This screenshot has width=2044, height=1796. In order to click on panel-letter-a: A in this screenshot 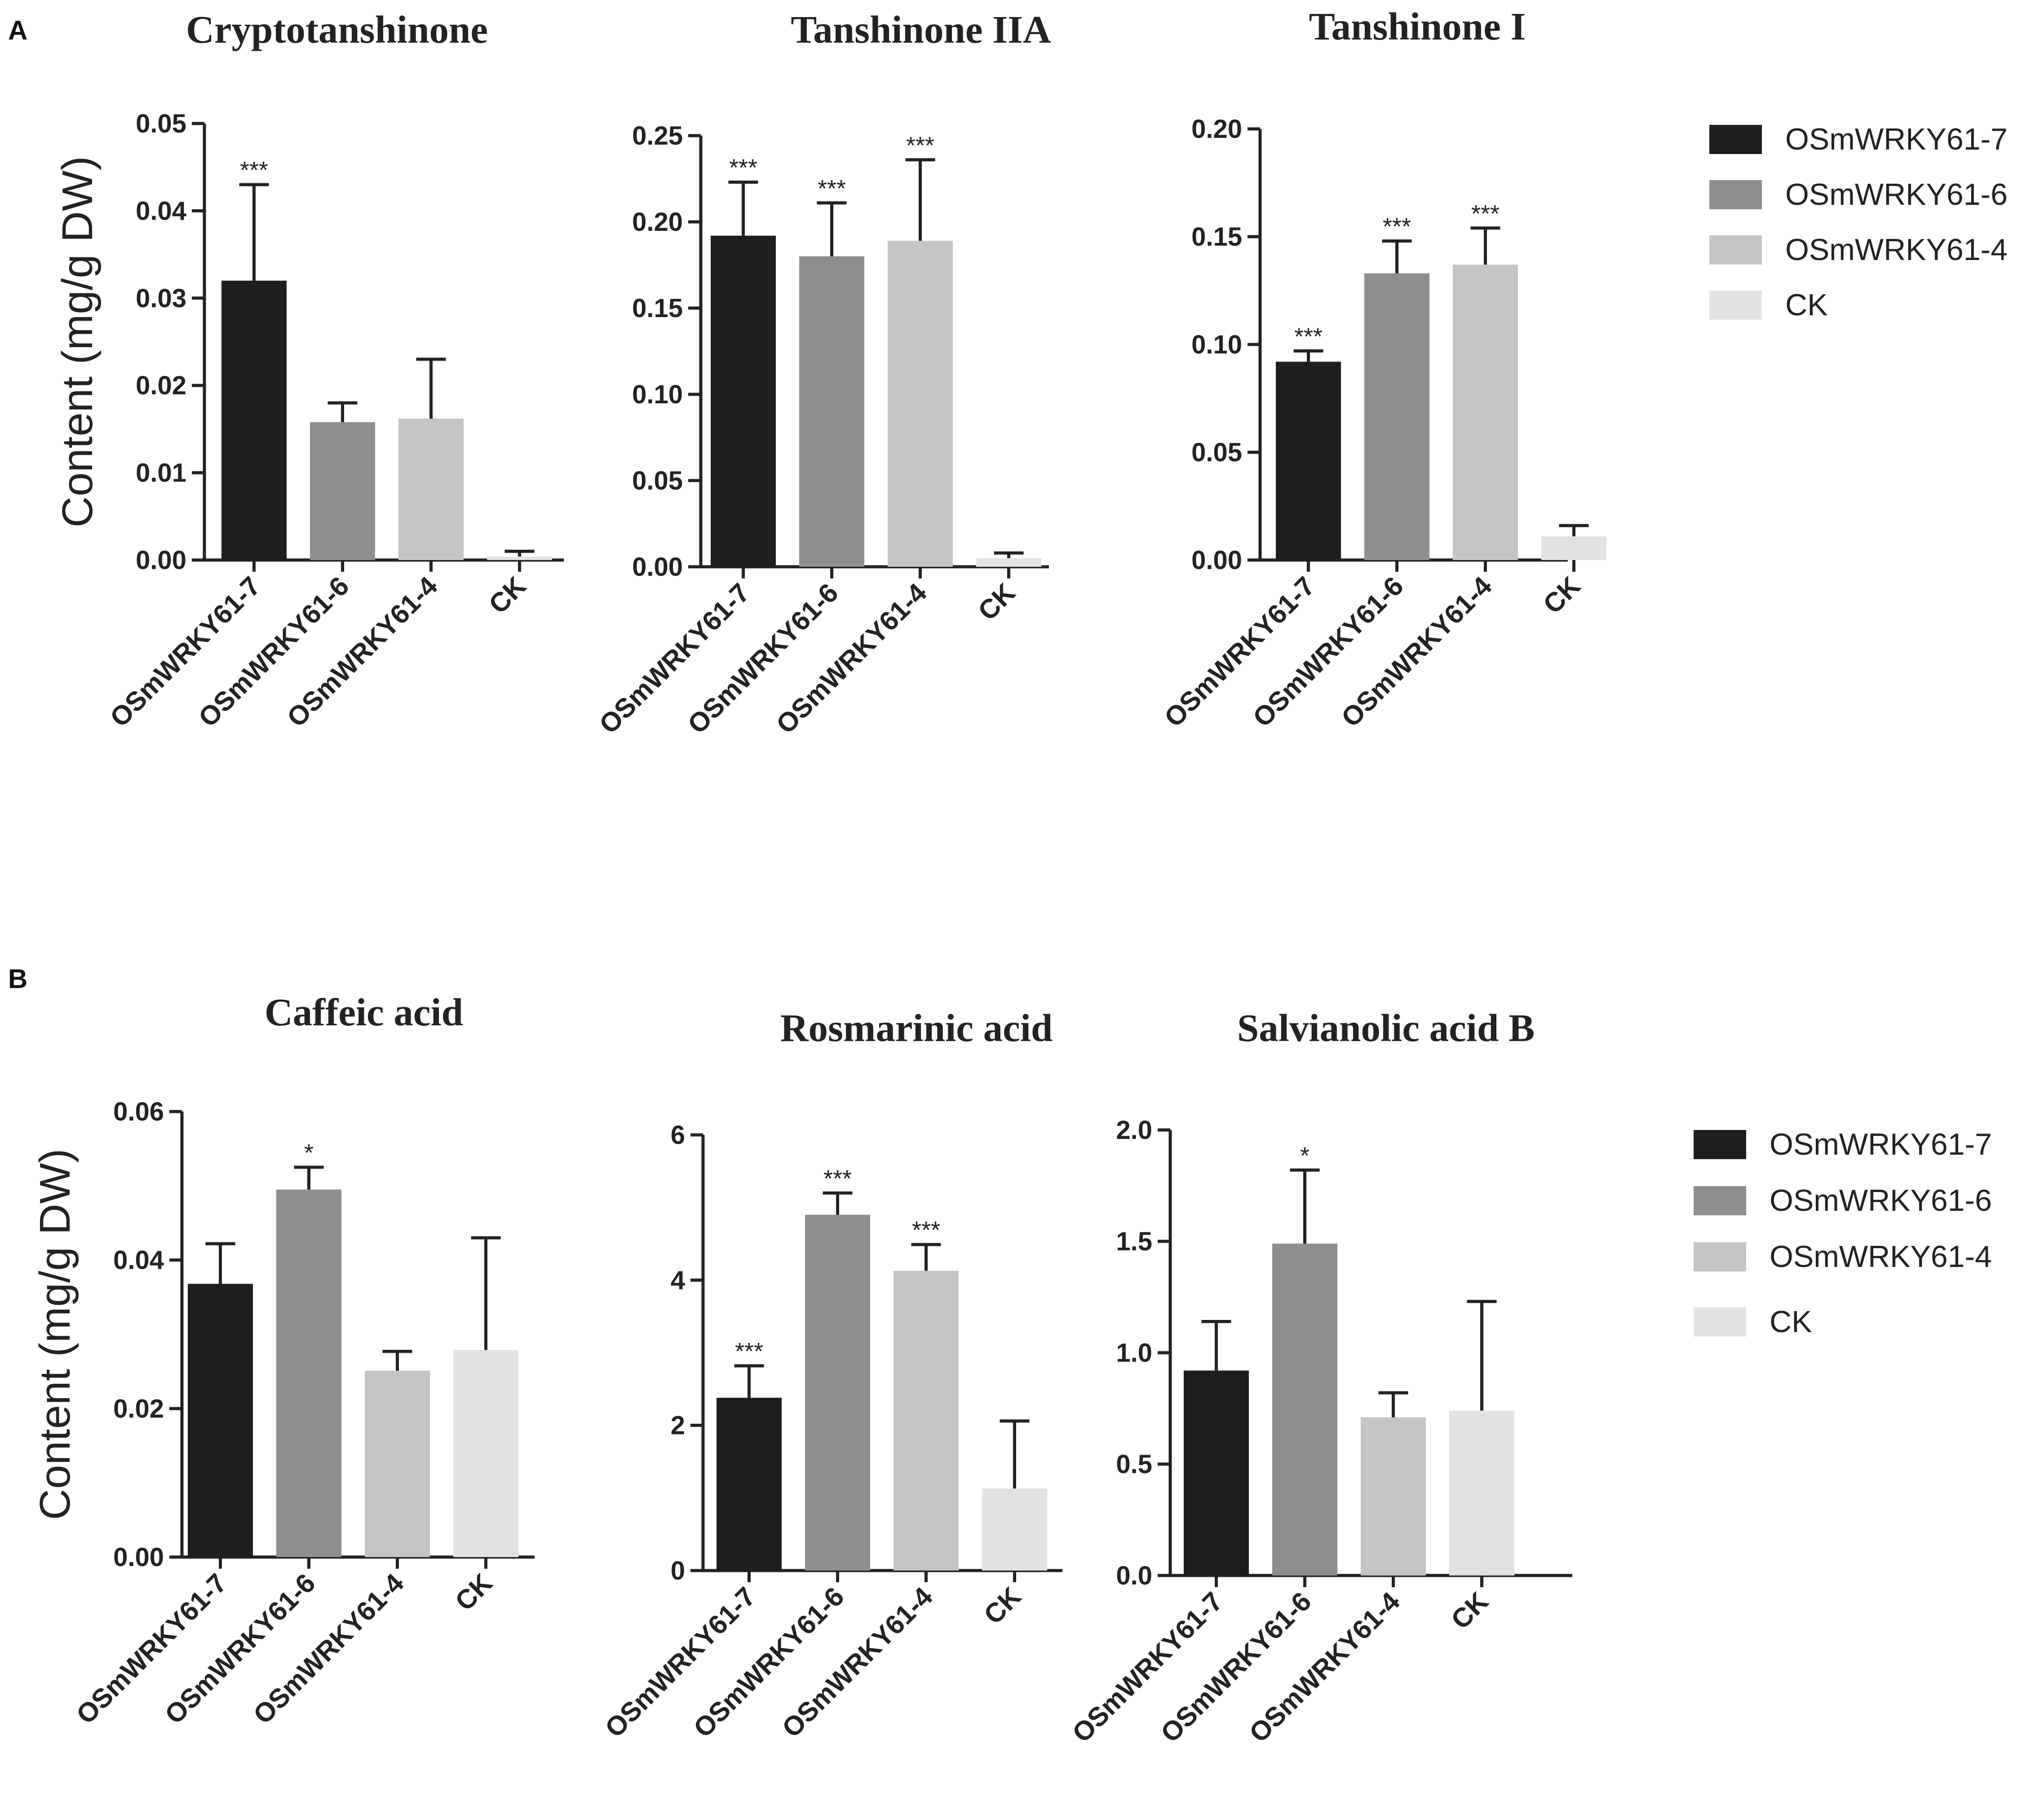, I will do `click(17, 30)`.